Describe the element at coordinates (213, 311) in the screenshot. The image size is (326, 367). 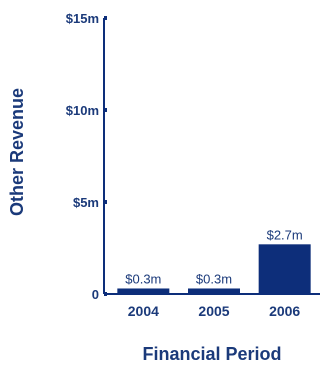
I see `x-tick-label-2005: 2005` at that location.